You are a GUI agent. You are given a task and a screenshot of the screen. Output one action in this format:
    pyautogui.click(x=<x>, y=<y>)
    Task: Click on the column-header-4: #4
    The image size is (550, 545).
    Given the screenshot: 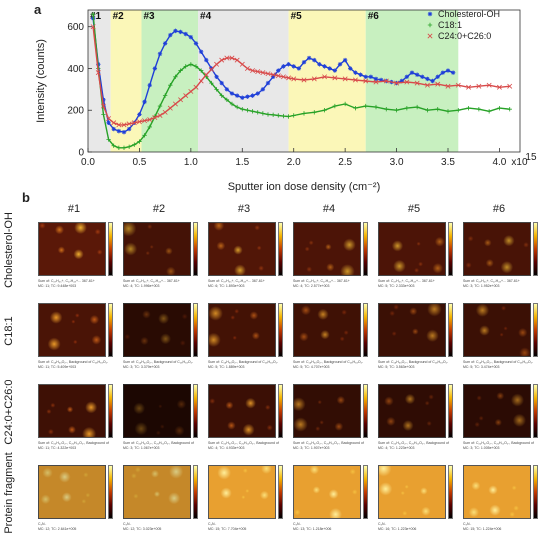 What is the action you would take?
    pyautogui.click(x=329, y=209)
    